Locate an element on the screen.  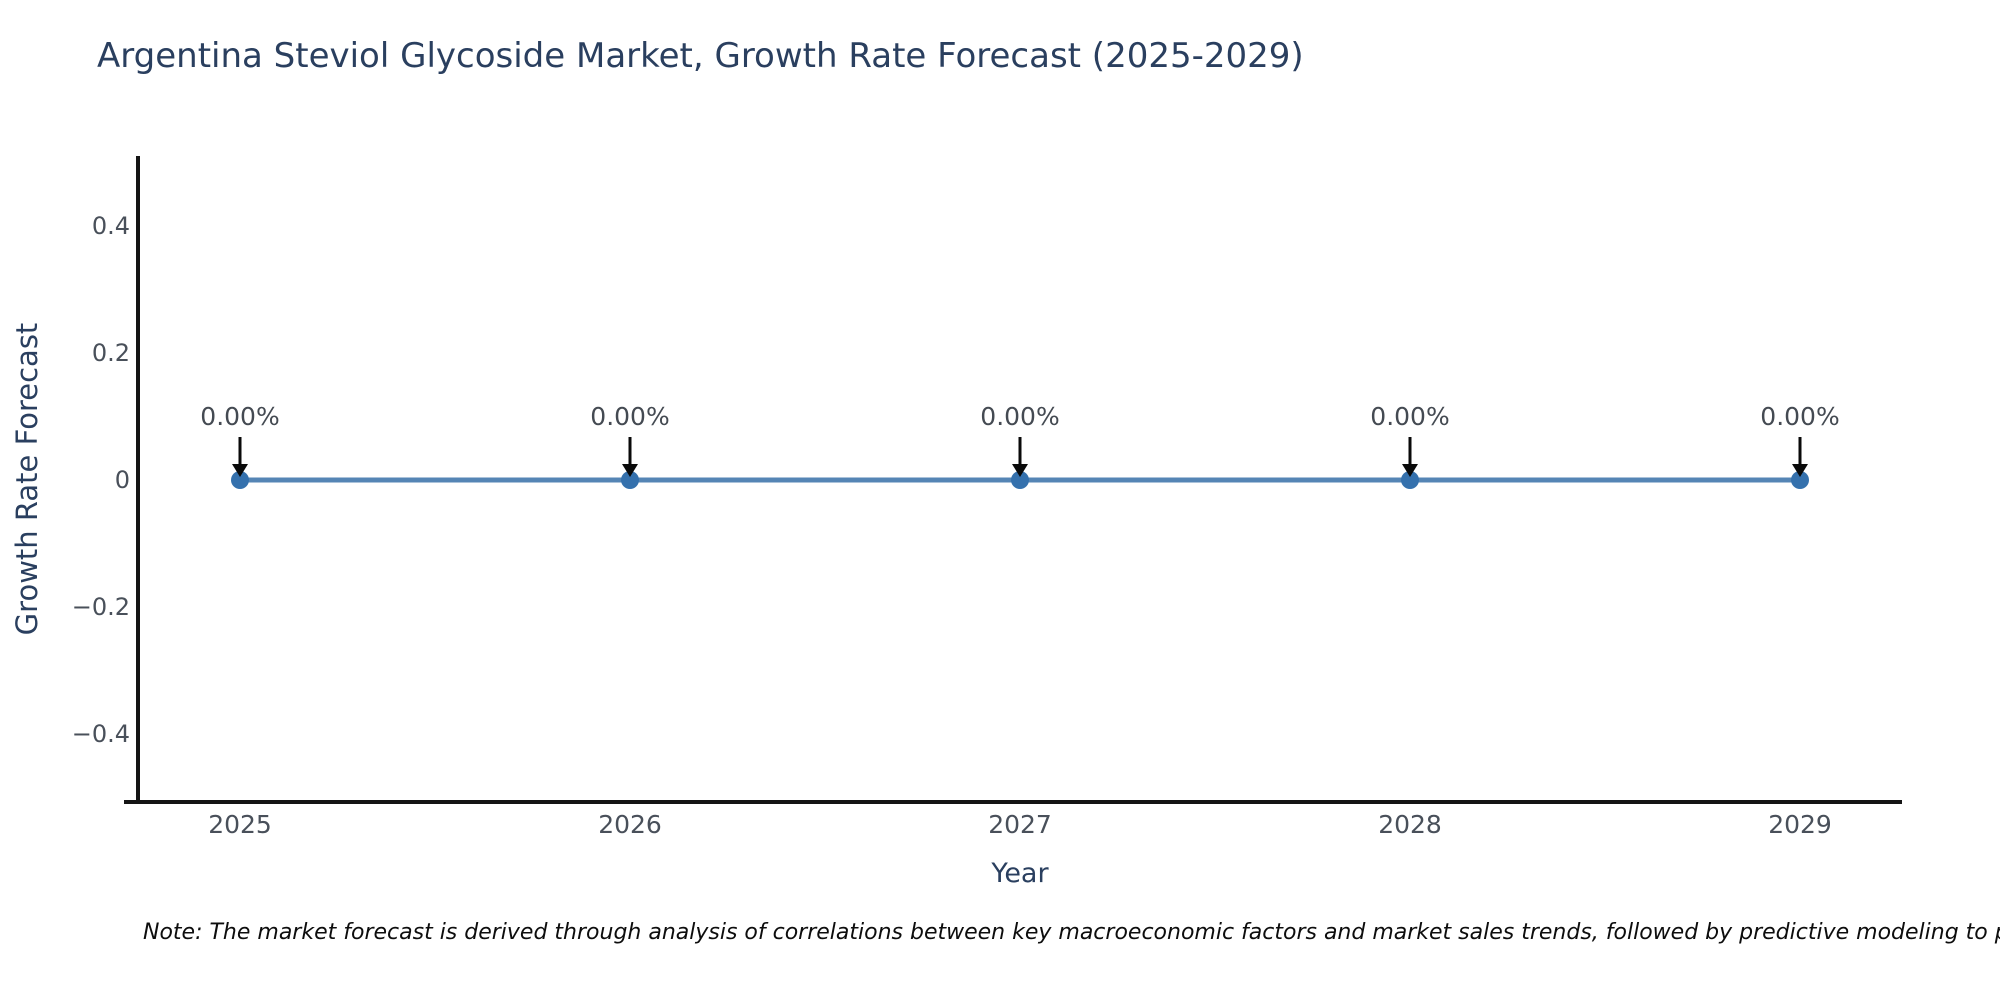
x-tick-label: 2027 is located at coordinates (1020, 824).